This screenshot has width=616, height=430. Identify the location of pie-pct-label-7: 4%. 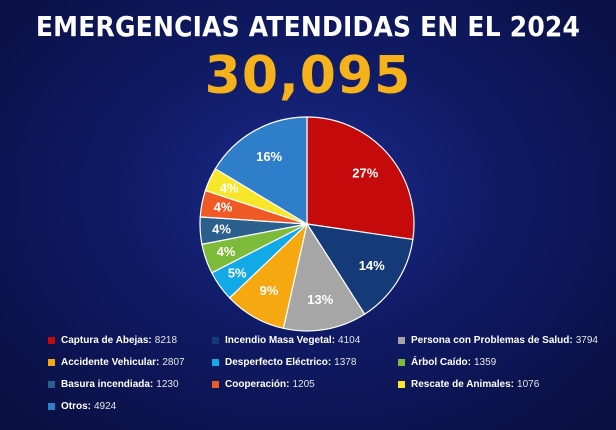
(223, 207).